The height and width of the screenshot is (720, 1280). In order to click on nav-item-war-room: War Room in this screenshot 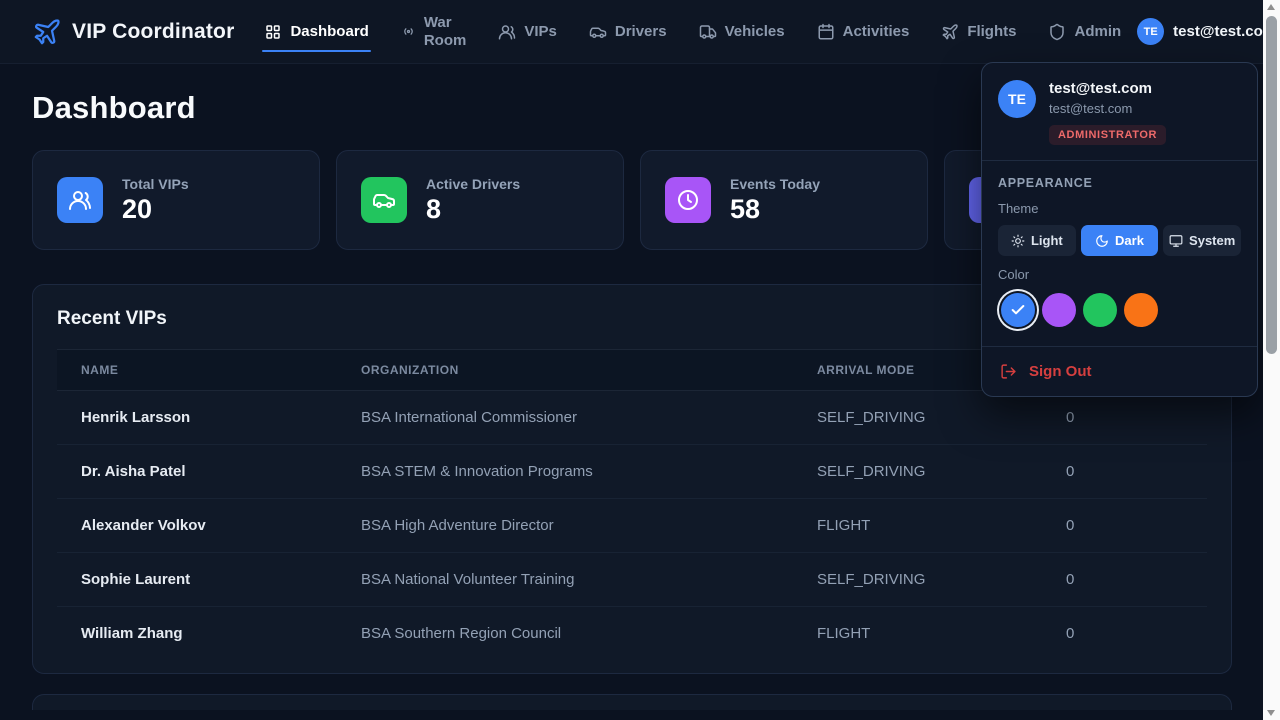, I will do `click(434, 31)`.